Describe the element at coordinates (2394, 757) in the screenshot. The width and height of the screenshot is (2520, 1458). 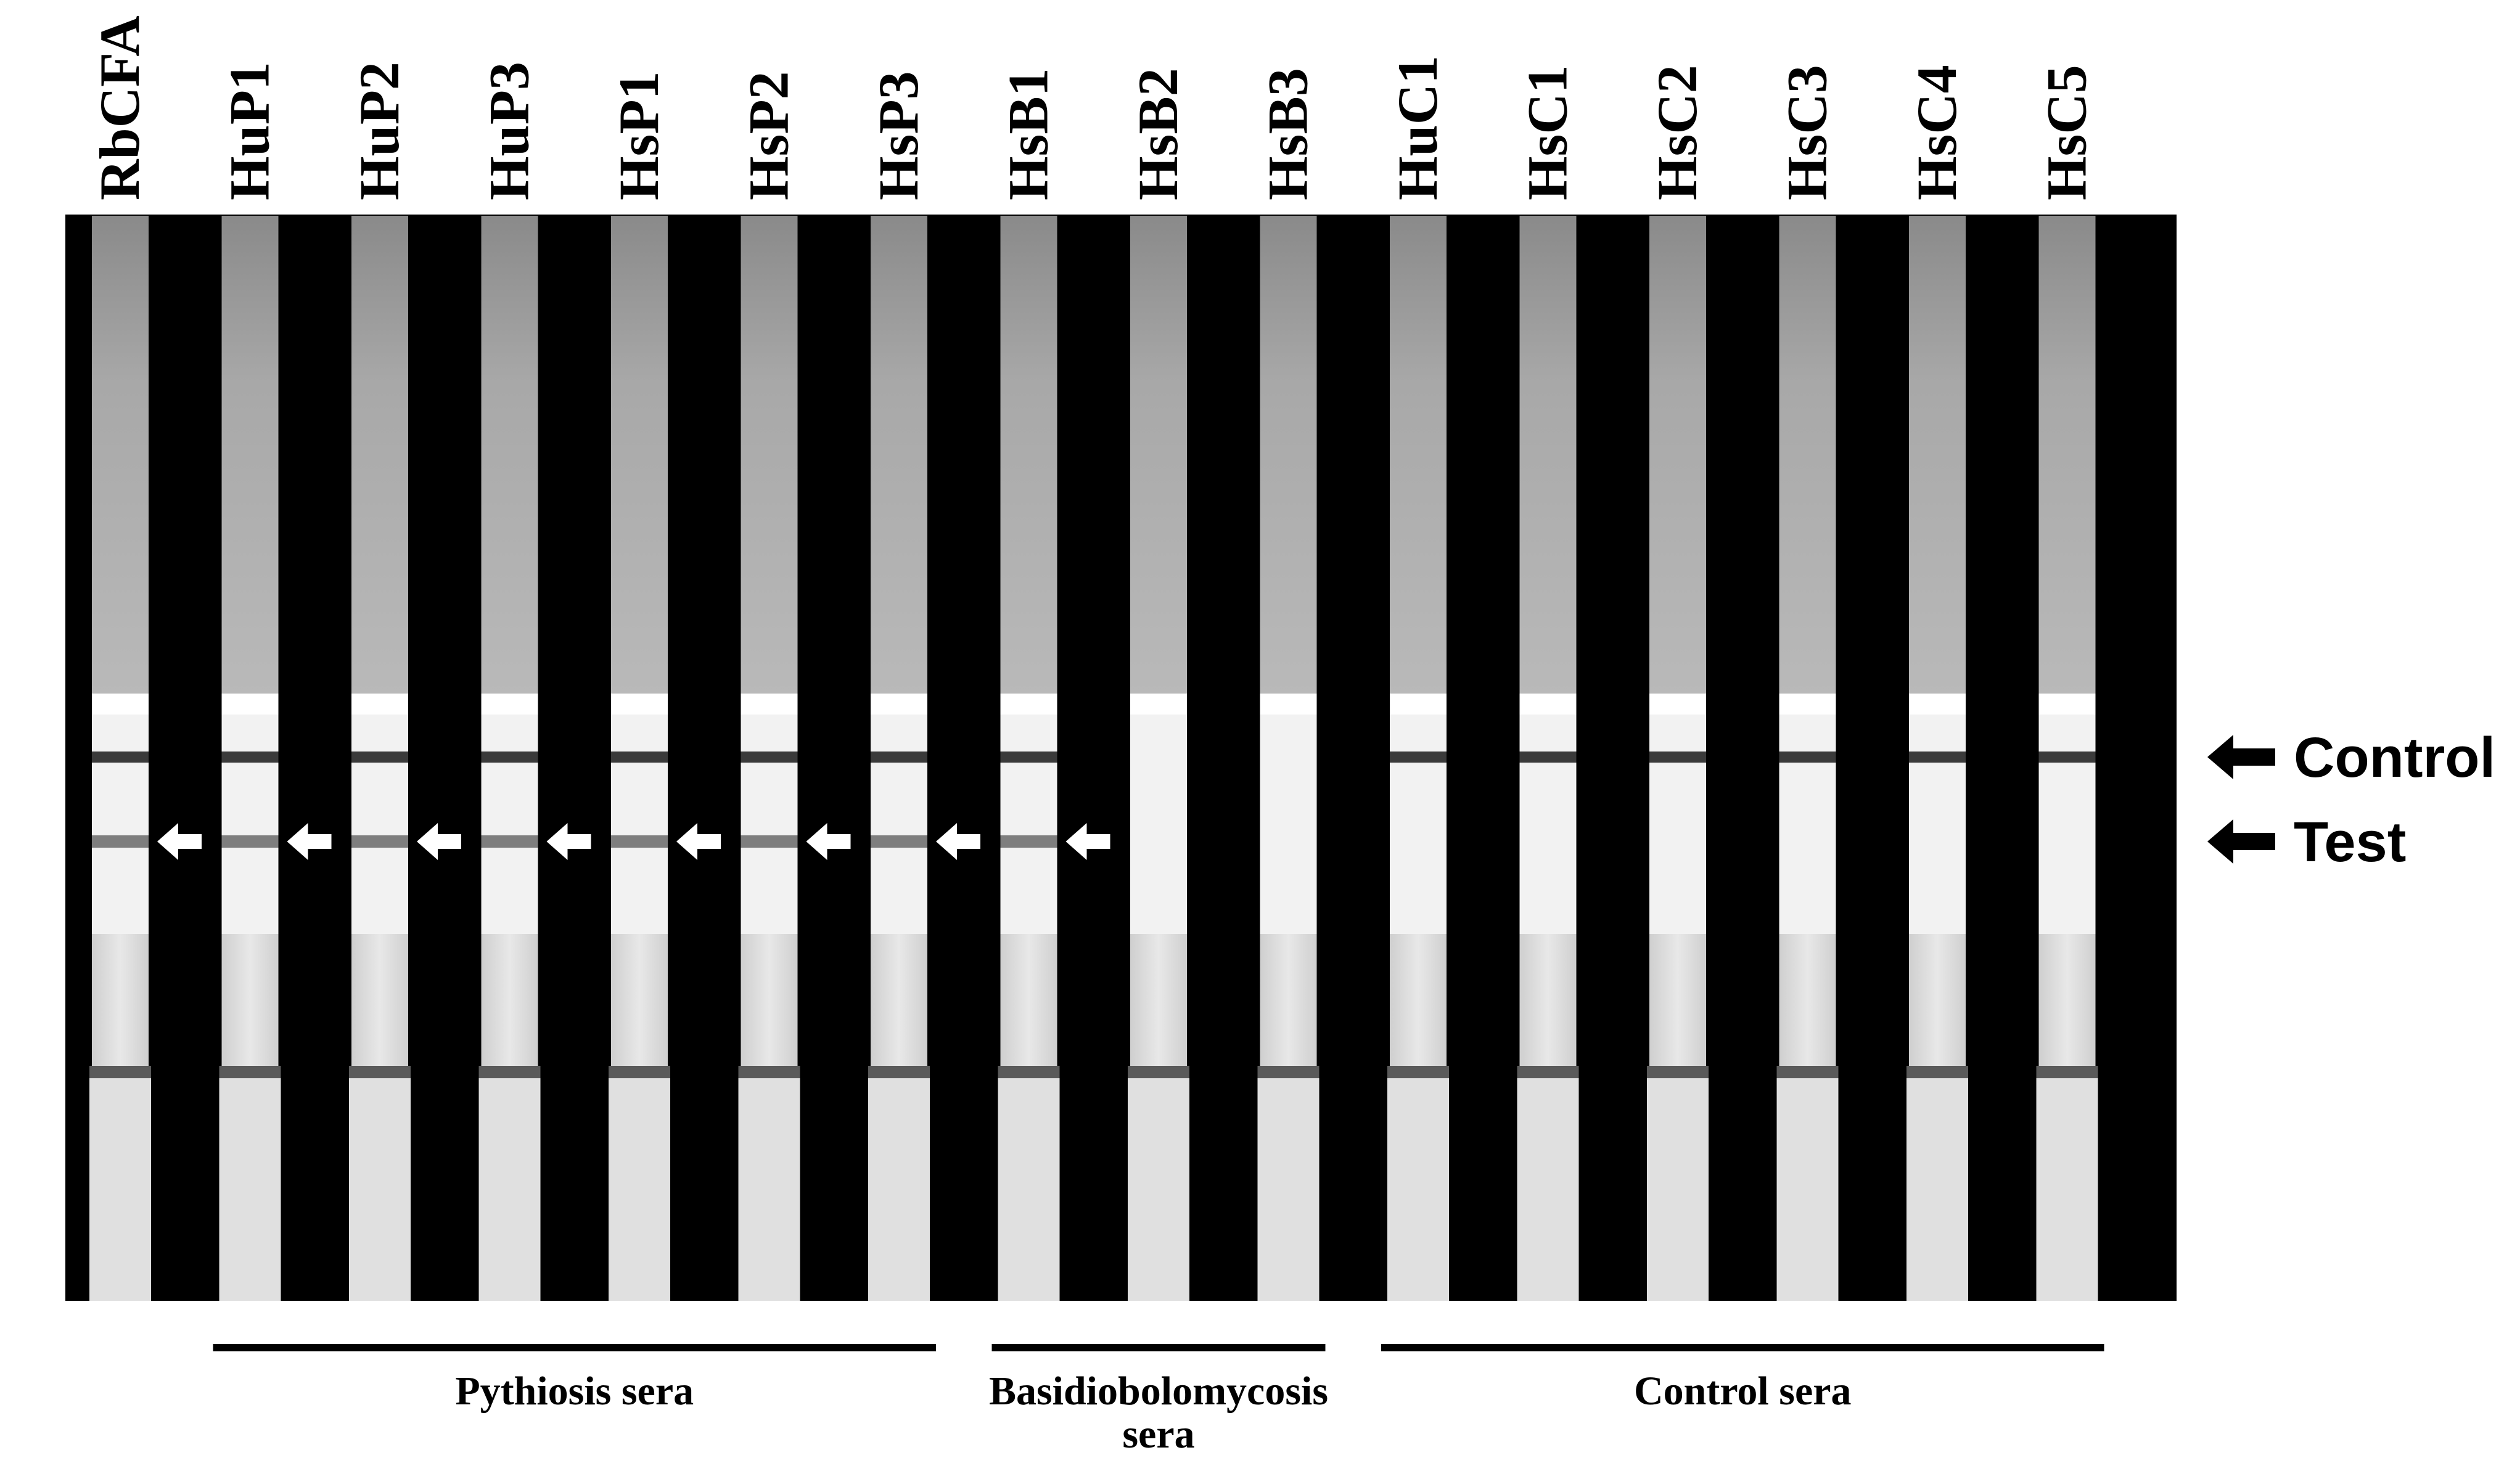
I see `control-label: Control` at that location.